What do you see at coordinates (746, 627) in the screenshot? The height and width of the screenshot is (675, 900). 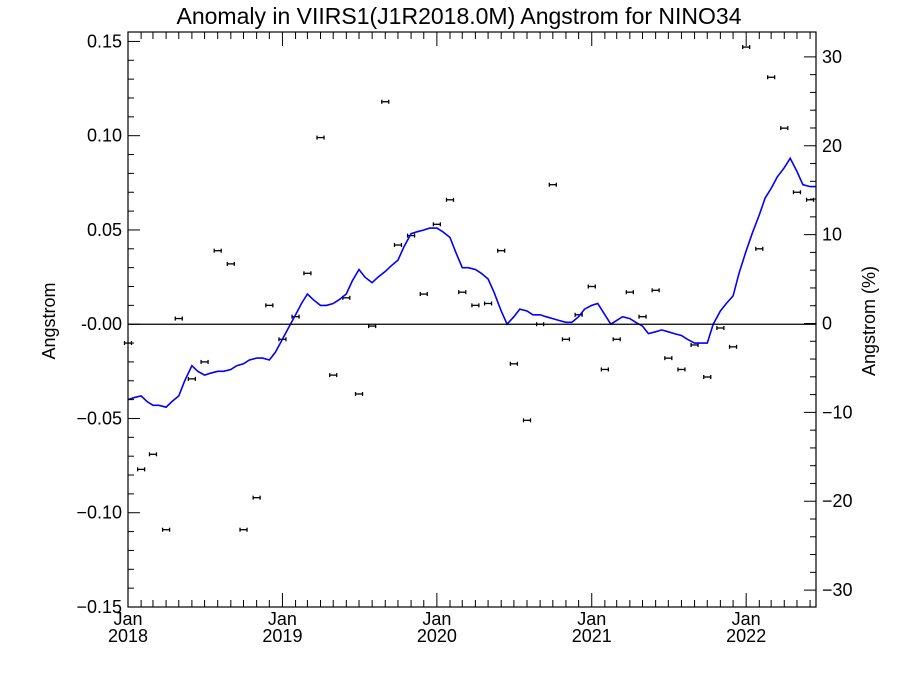 I see `x-tick-label: Jan 2022` at bounding box center [746, 627].